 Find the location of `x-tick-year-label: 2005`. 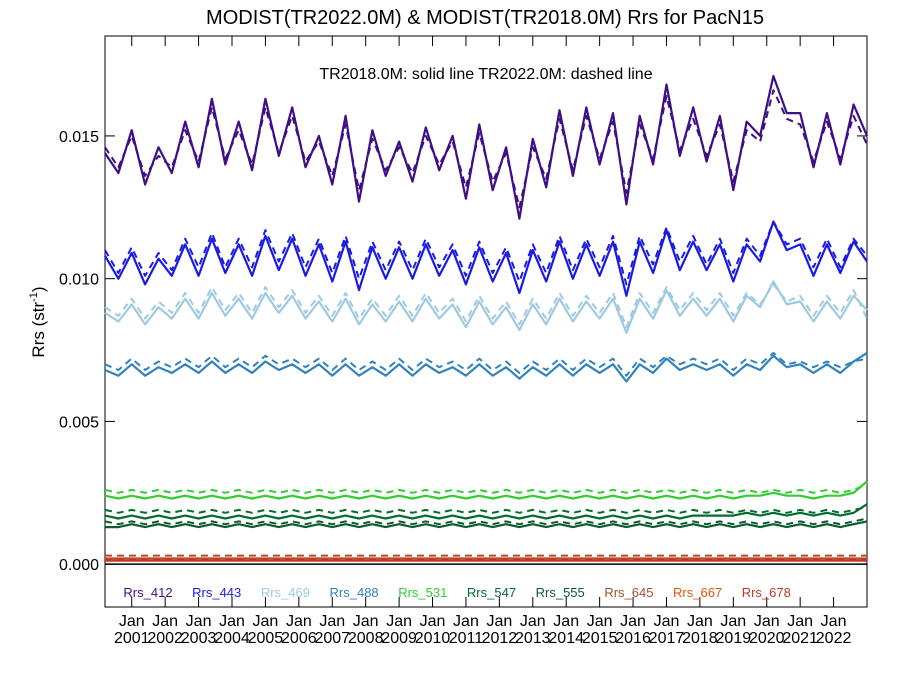

x-tick-year-label: 2005 is located at coordinates (266, 638).